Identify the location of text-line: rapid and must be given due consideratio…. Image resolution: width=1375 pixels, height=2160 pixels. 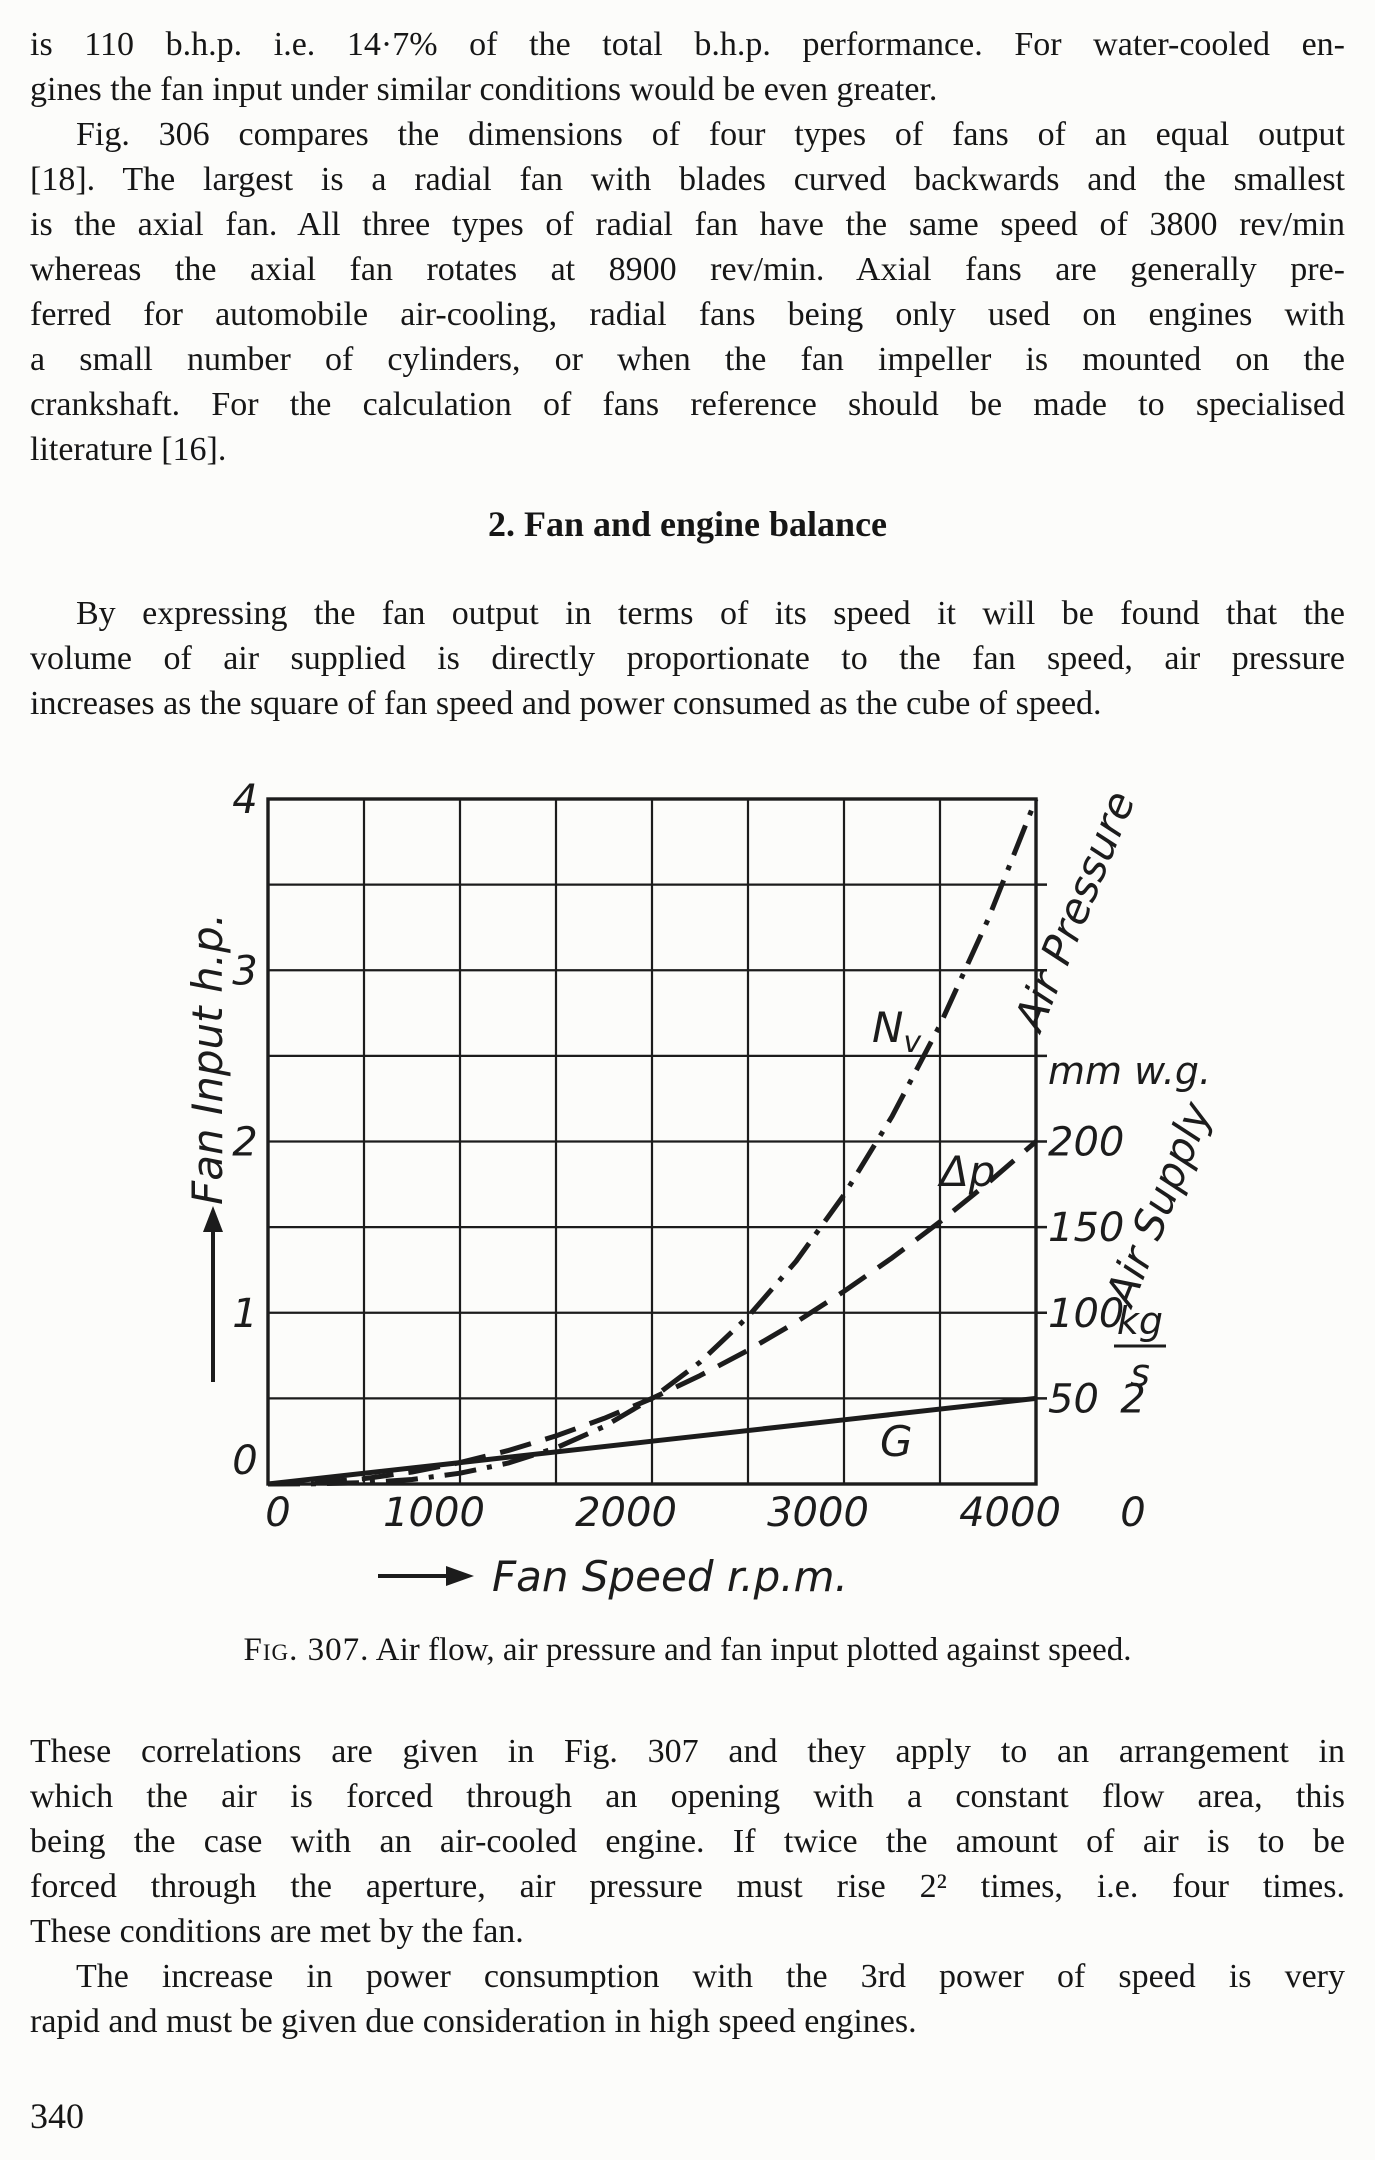
(473, 2021).